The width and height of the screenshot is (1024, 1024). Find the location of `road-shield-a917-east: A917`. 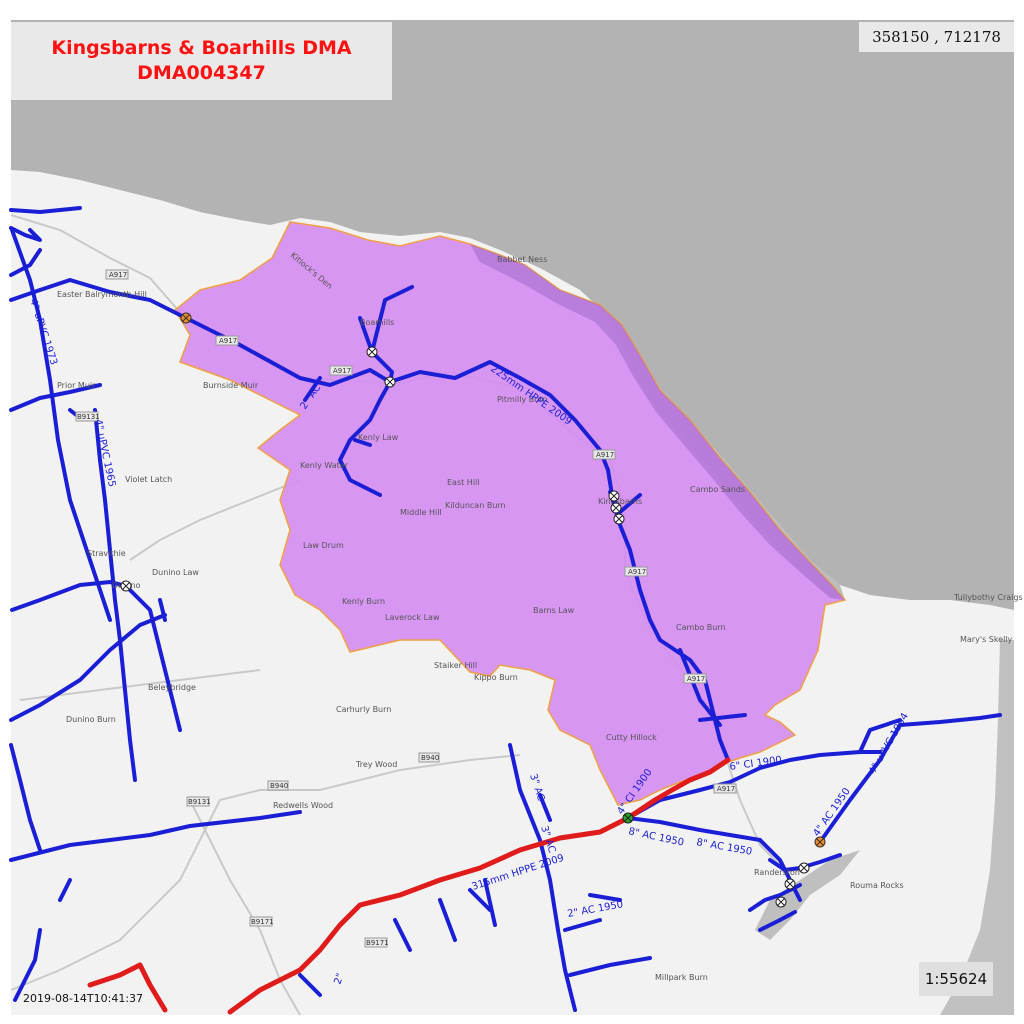

road-shield-a917-east: A917 is located at coordinates (725, 788).